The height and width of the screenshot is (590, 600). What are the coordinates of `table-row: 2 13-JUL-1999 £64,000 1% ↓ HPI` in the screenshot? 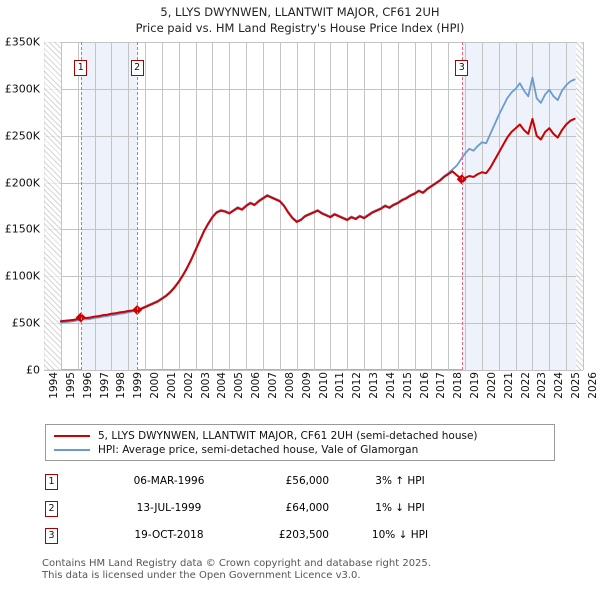 It's located at (260, 512).